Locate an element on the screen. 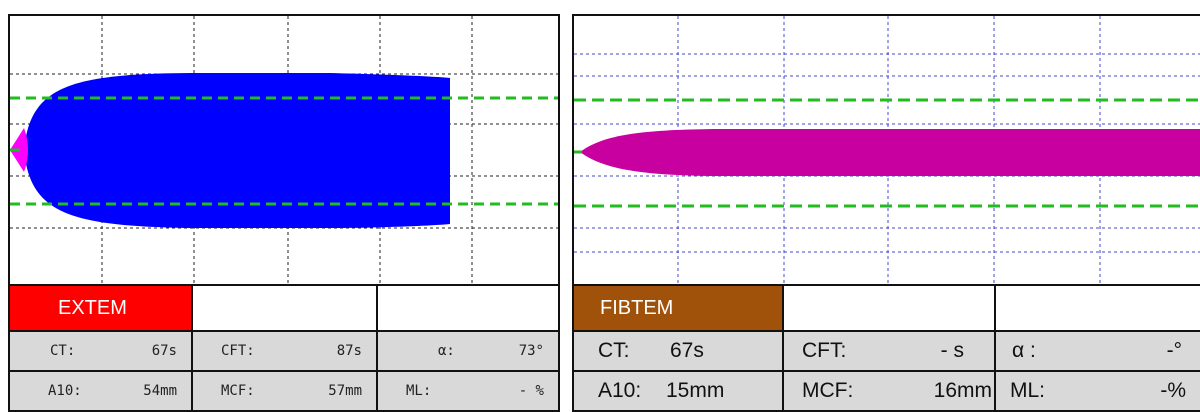 This screenshot has width=1200, height=412. fibtem-threshold-lines is located at coordinates (887, 153).